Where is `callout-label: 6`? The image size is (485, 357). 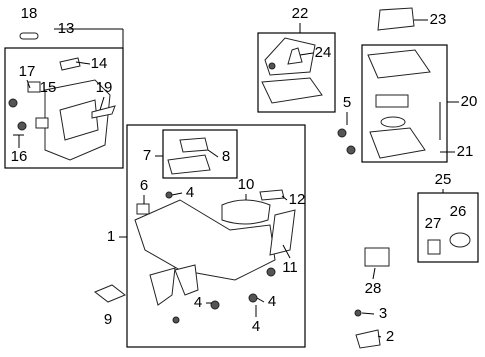
callout-label: 6 is located at coordinates (144, 185).